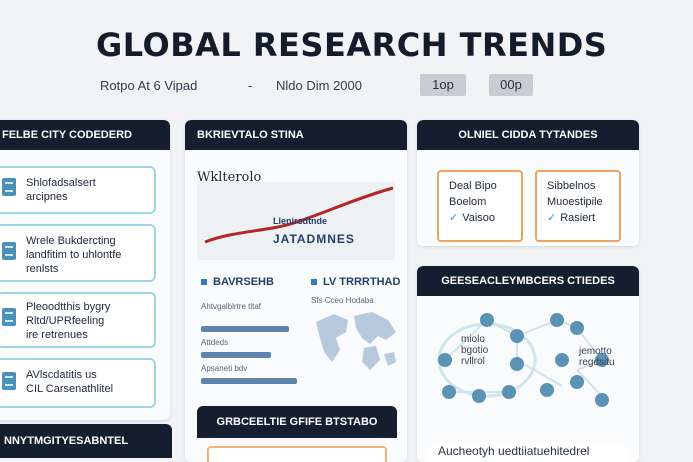 The height and width of the screenshot is (462, 693). What do you see at coordinates (86, 441) in the screenshot?
I see `left-bottom-title: NNYTMGITYESABNTEL` at bounding box center [86, 441].